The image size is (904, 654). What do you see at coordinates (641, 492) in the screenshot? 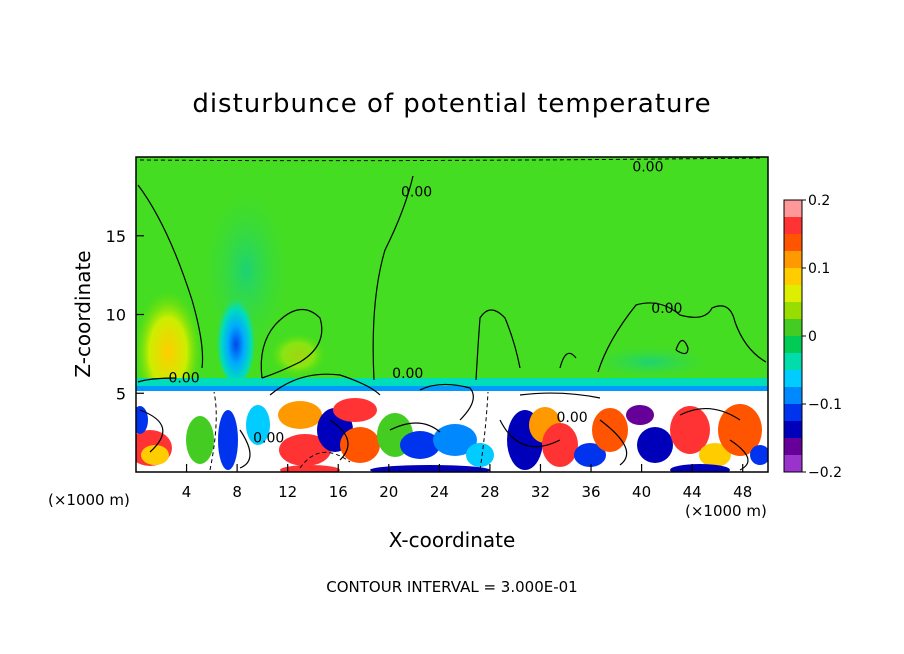
I see `x-tick-label: 40` at bounding box center [641, 492].